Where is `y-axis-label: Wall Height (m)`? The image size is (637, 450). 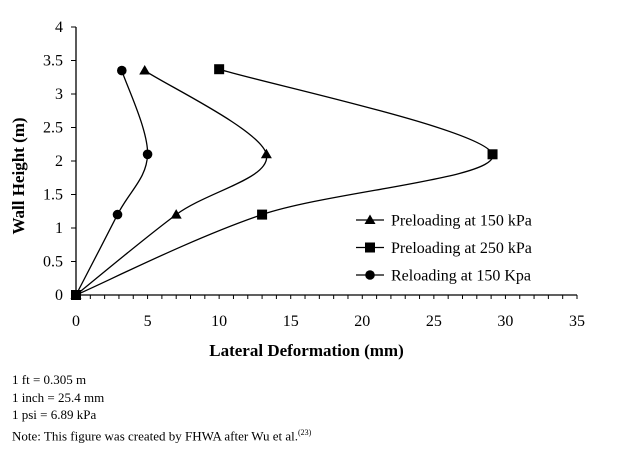
y-axis-label: Wall Height (m) is located at coordinates (18, 175).